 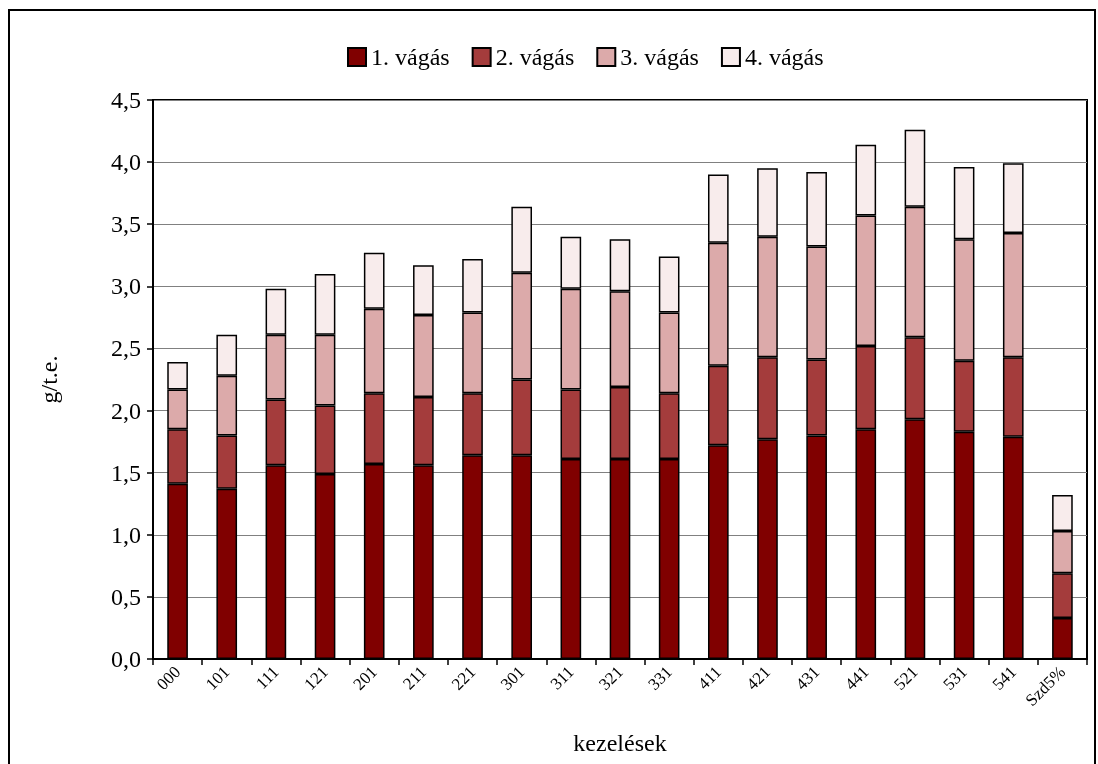 I want to click on y-tick-label: 0,5, so click(x=126, y=596).